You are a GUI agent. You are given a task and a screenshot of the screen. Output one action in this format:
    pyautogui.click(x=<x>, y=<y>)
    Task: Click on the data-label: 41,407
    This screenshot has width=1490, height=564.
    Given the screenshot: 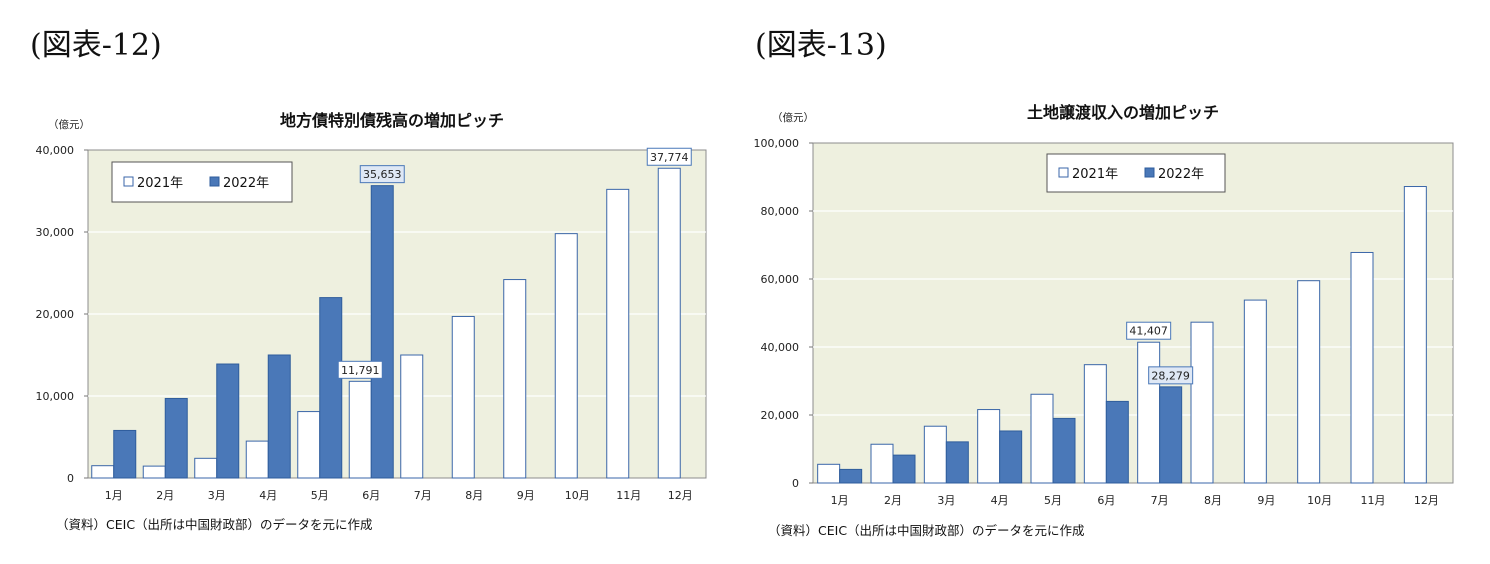 What is the action you would take?
    pyautogui.click(x=1148, y=331)
    